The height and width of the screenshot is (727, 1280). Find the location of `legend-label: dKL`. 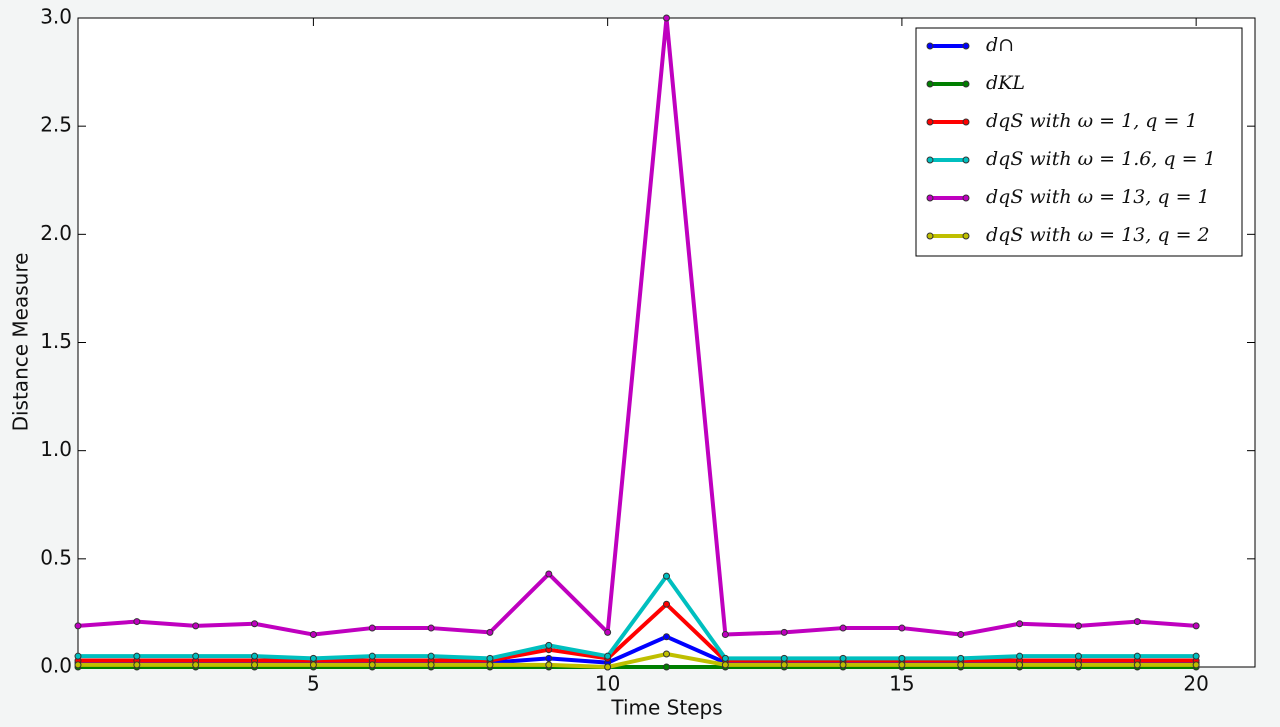

legend-label: dKL is located at coordinates (1005, 83).